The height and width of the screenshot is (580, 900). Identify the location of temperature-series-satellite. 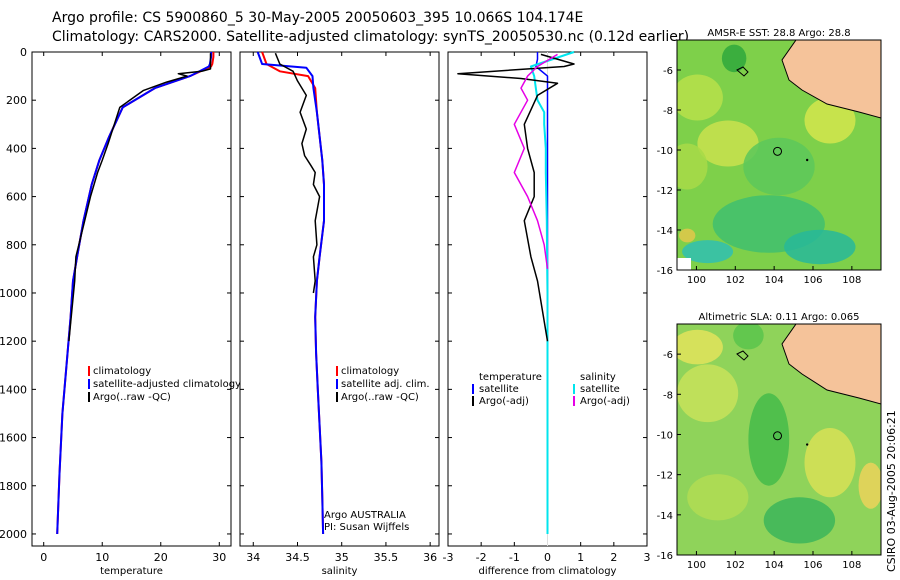
(134, 293).